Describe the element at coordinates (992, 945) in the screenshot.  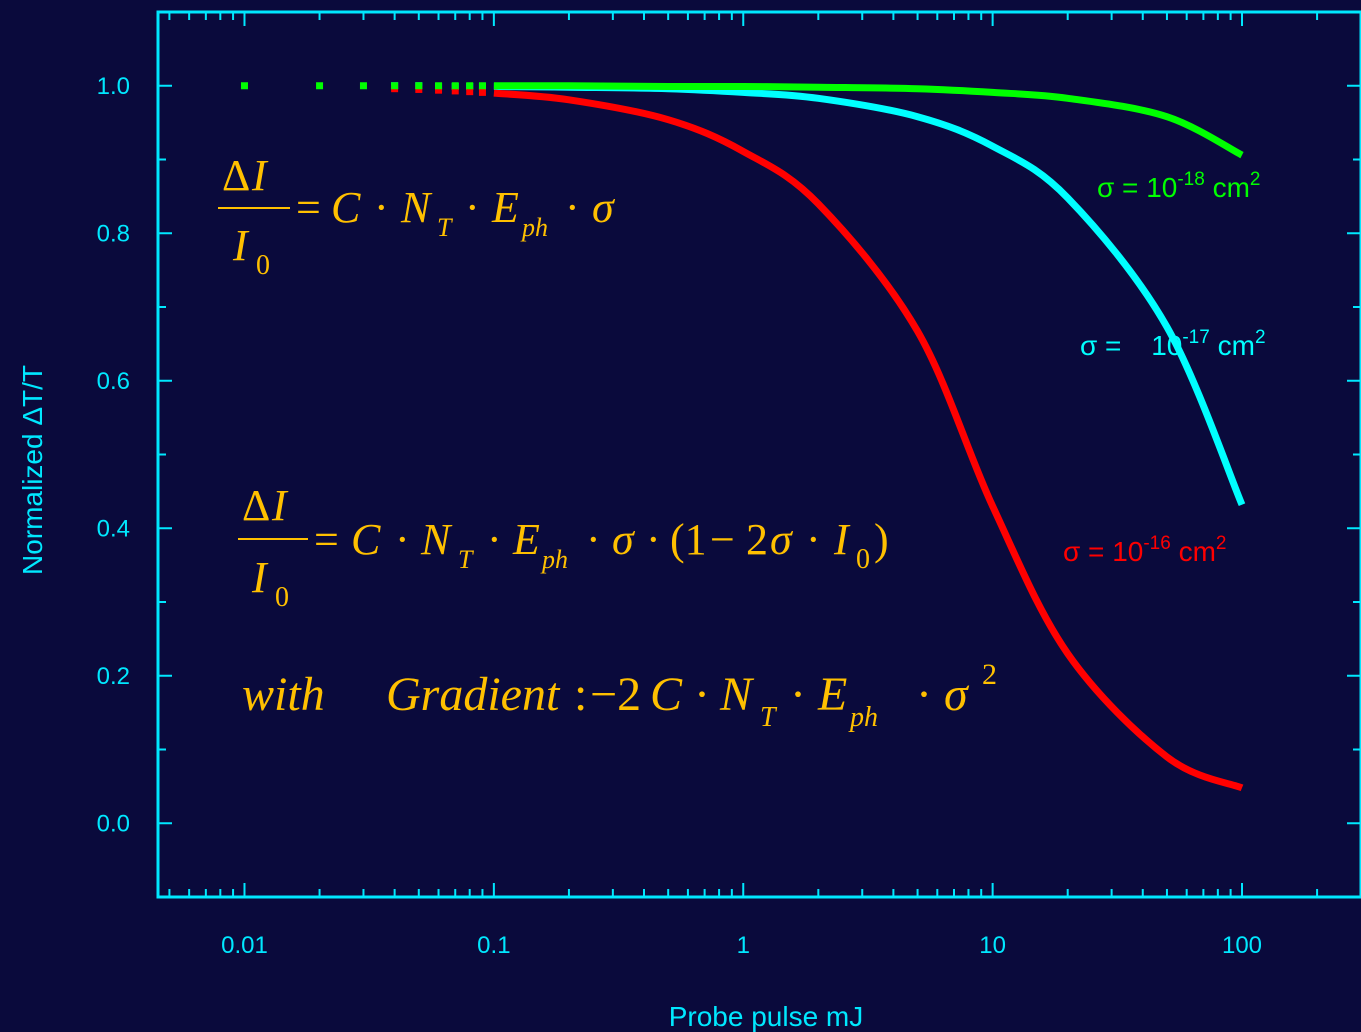
I see `x-tick-label: 10` at that location.